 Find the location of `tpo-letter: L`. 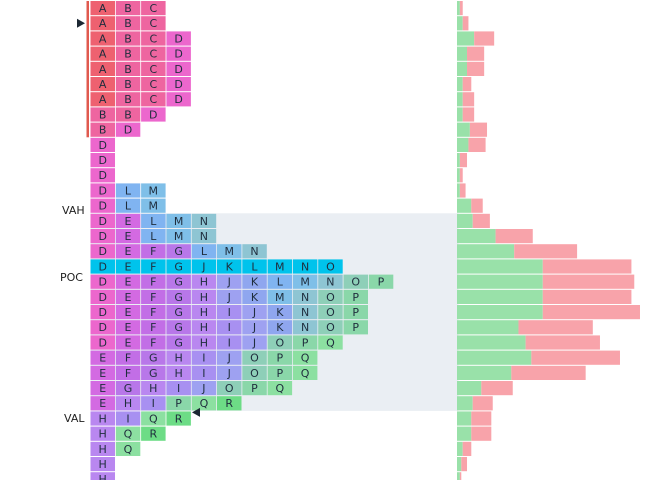

tpo-letter: L is located at coordinates (153, 236).